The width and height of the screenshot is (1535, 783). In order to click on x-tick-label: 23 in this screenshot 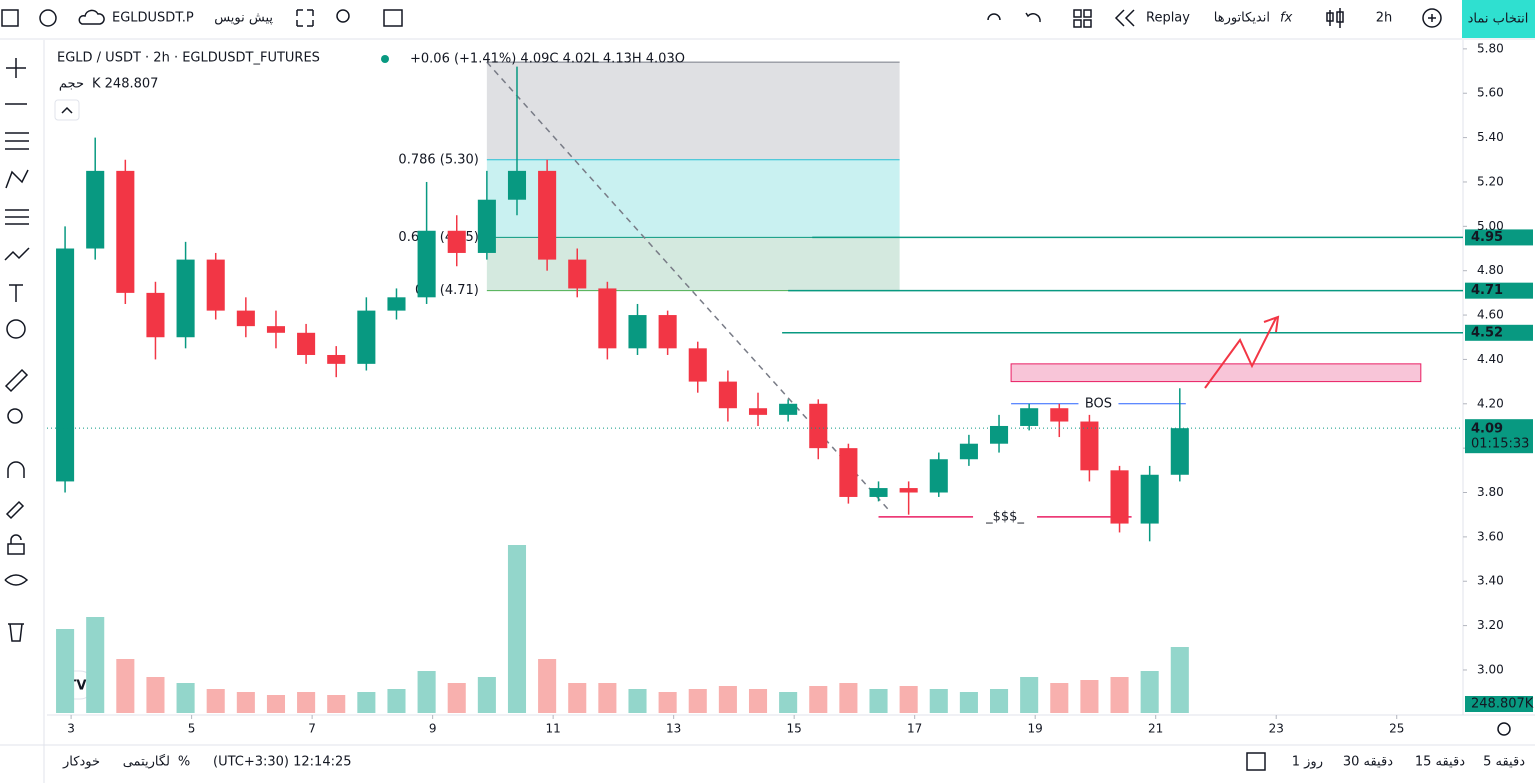, I will do `click(1276, 729)`.